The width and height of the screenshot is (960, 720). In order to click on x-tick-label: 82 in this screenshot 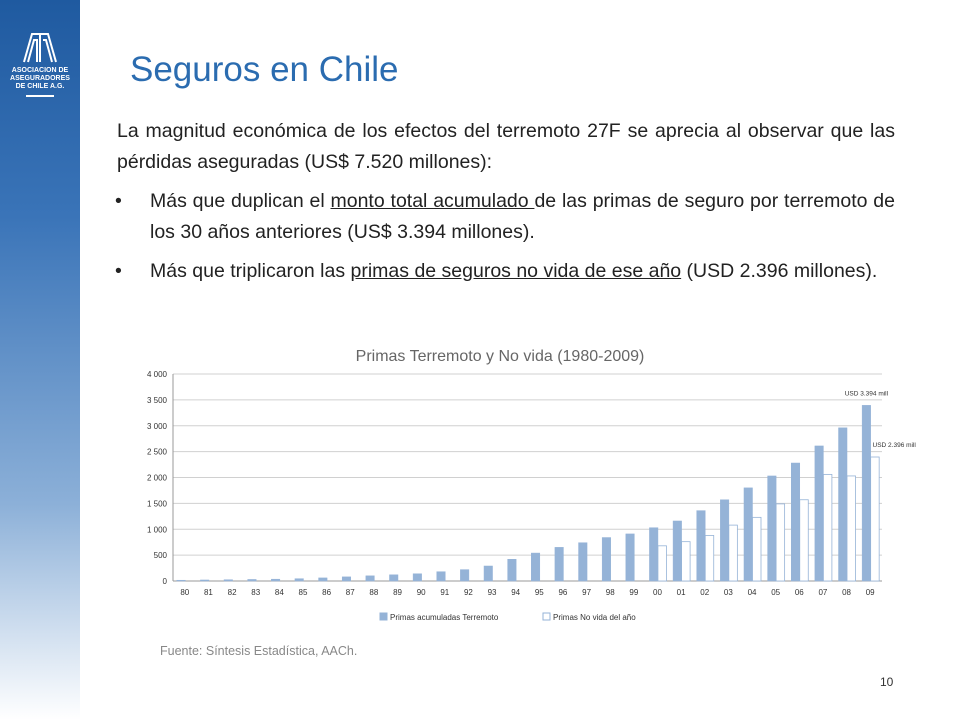, I will do `click(232, 592)`.